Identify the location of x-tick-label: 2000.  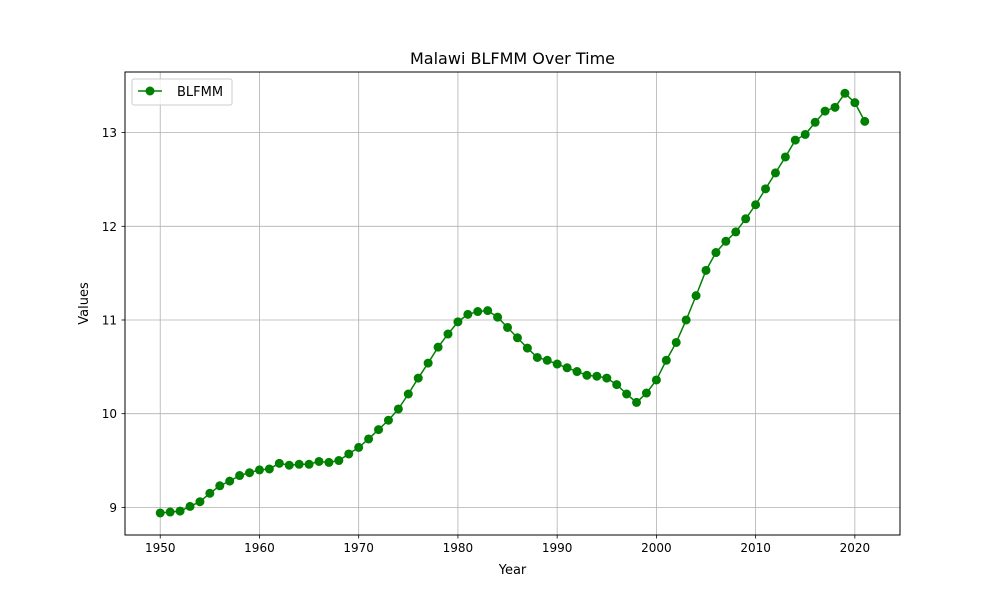
(656, 548).